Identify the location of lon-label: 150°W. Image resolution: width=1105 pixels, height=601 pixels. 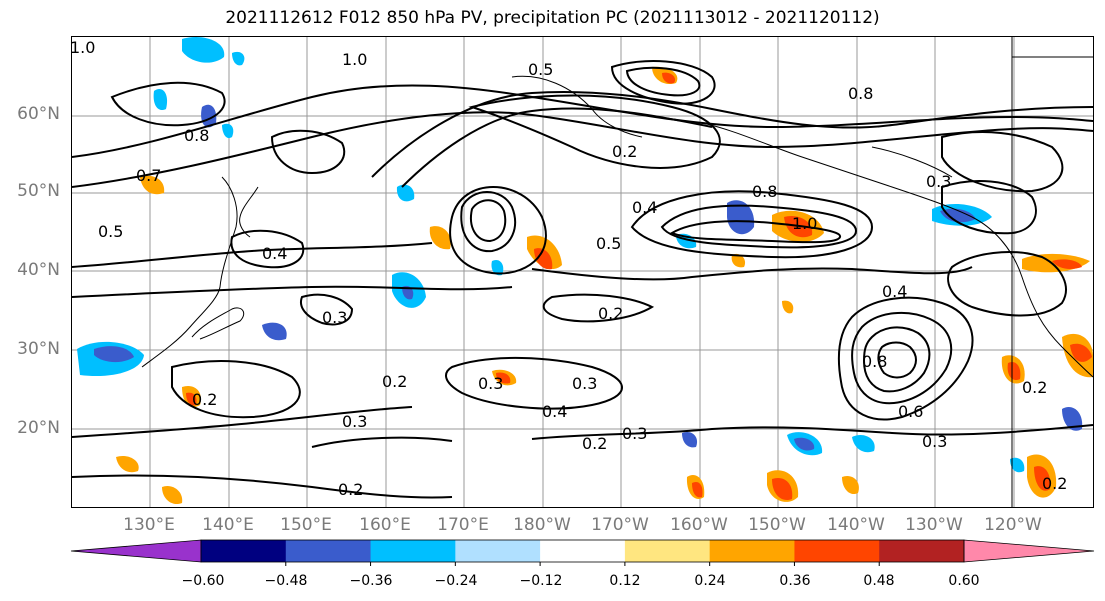
(777, 525).